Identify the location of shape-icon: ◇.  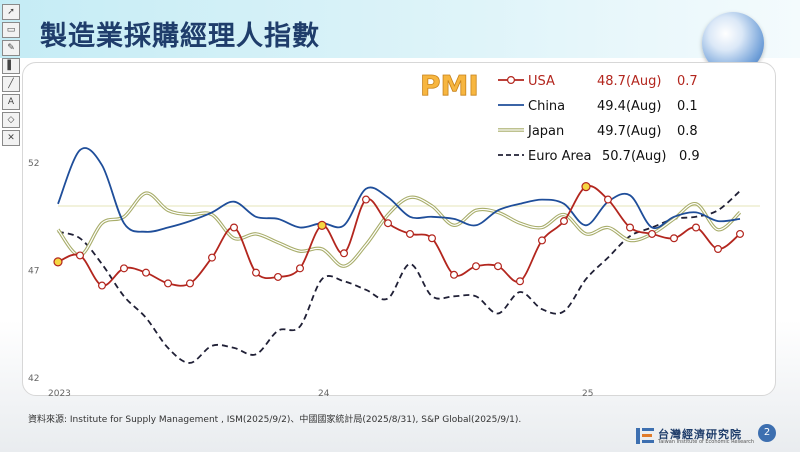
(11, 120).